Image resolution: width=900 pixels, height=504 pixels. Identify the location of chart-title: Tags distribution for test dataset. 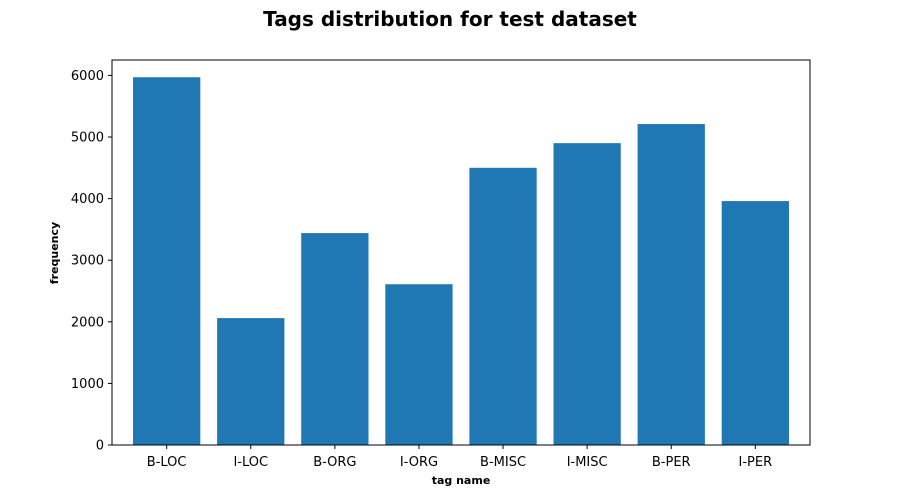
(450, 19).